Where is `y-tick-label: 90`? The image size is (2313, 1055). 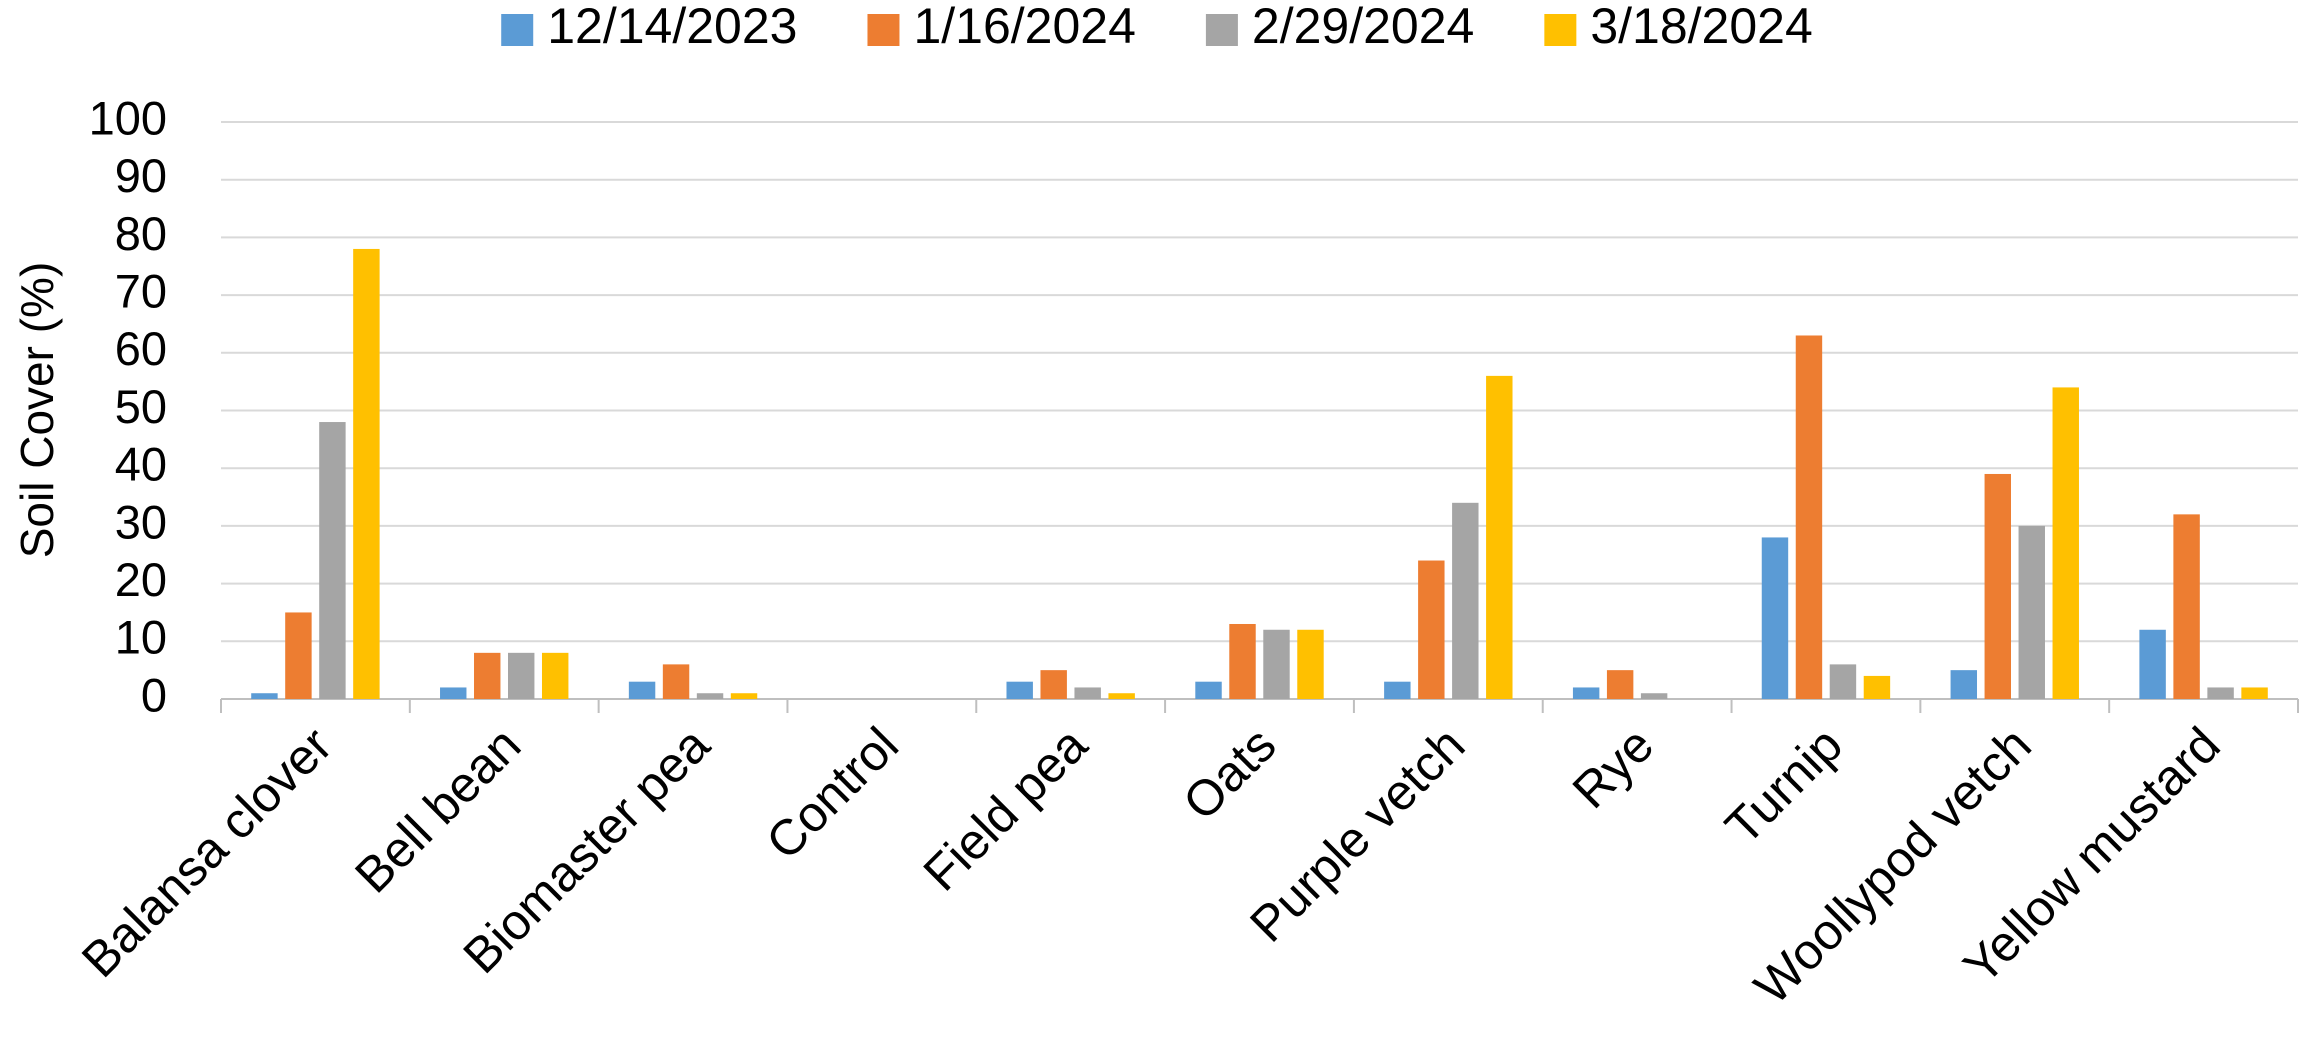 y-tick-label: 90 is located at coordinates (141, 175).